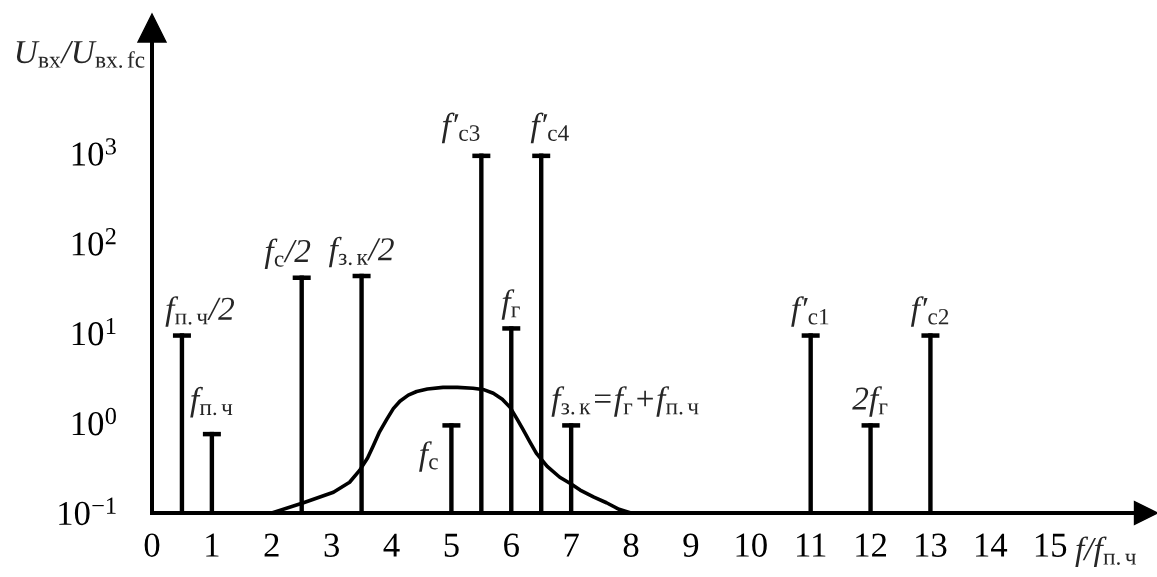 The width and height of the screenshot is (1157, 577). Describe the element at coordinates (631, 545) in the screenshot. I see `x-tick-label: 8` at that location.